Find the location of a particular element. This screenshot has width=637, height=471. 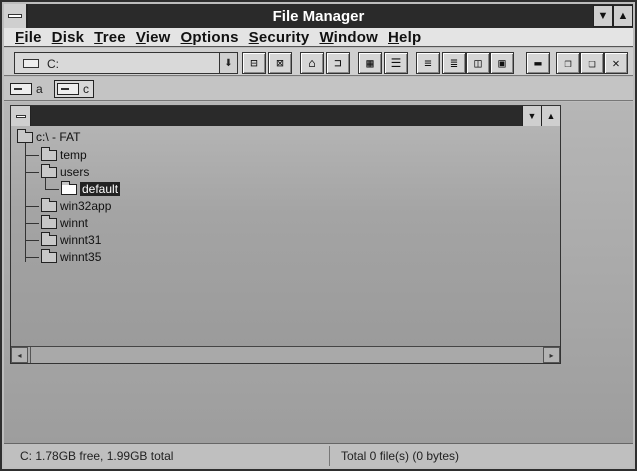

share-folder-icon: ⌂ is located at coordinates (311, 63).